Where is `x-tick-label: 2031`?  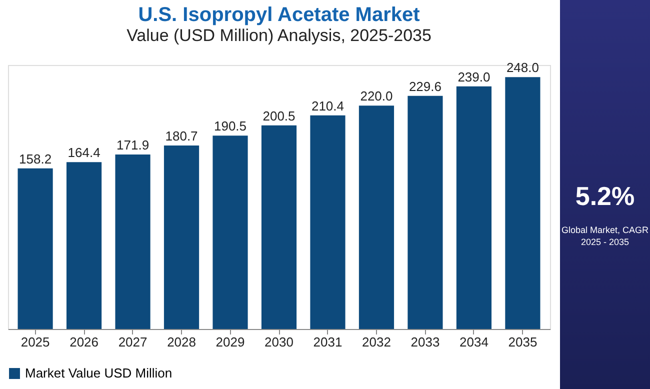 x-tick-label: 2031 is located at coordinates (327, 342).